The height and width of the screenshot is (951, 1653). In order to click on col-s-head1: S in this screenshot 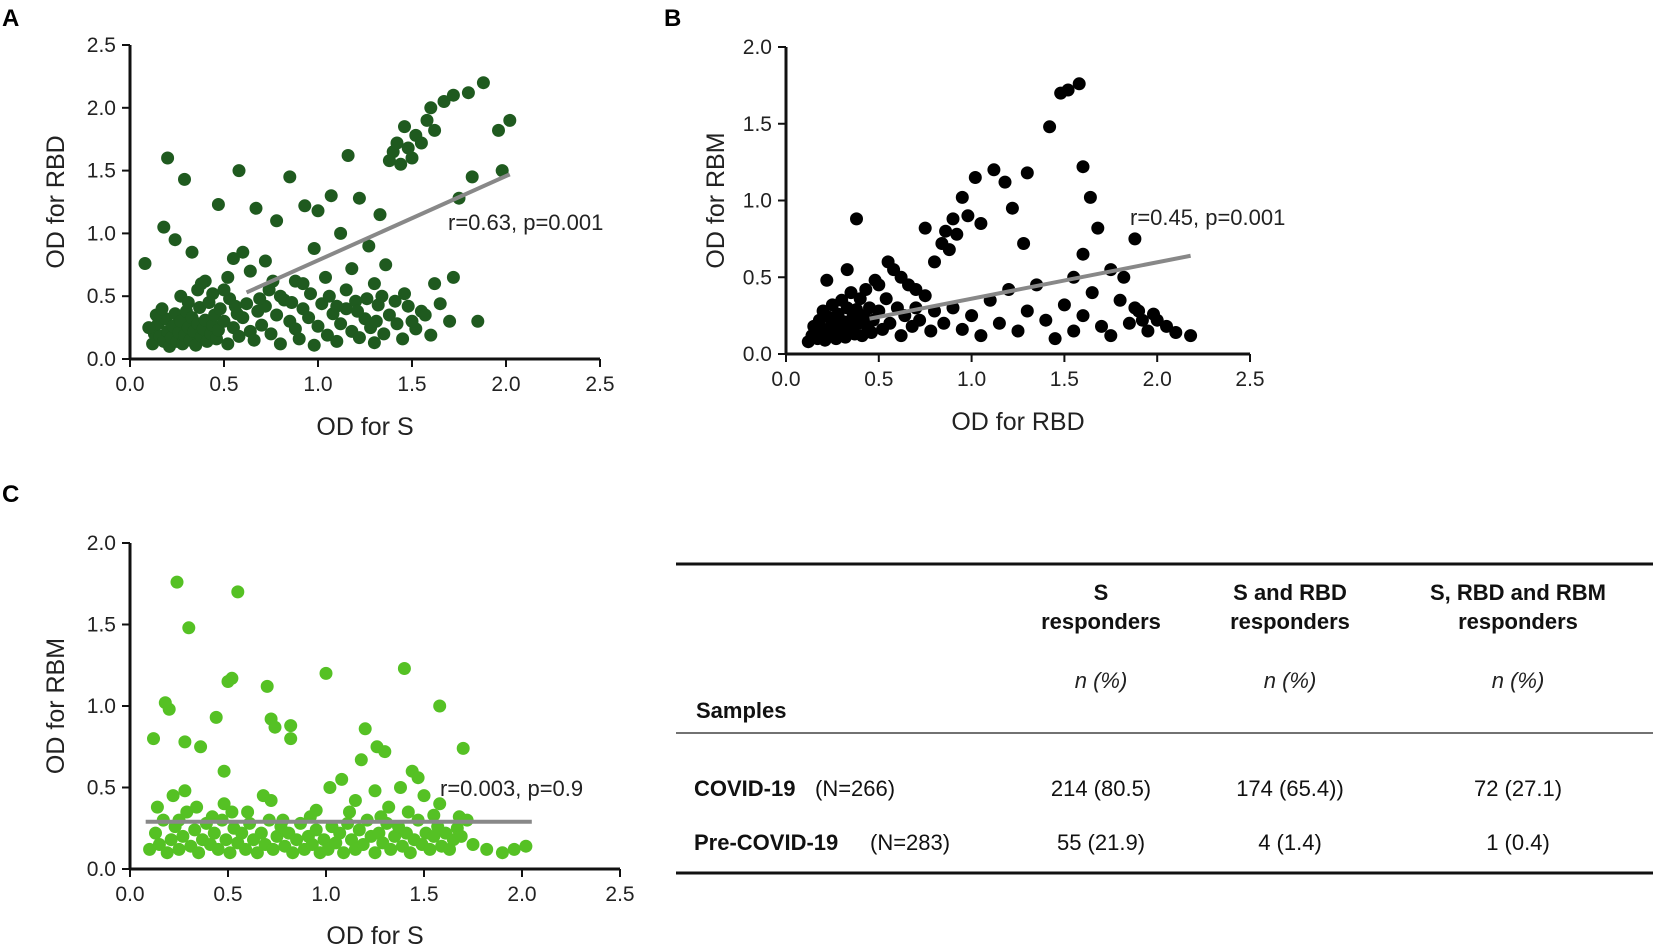, I will do `click(1101, 592)`.